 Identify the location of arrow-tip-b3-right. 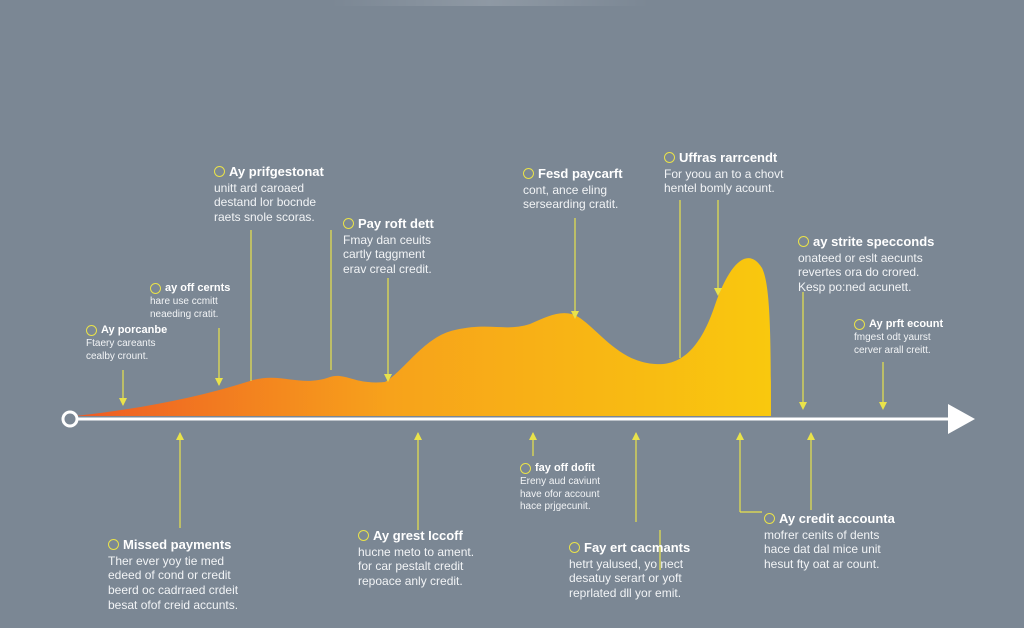
(636, 436).